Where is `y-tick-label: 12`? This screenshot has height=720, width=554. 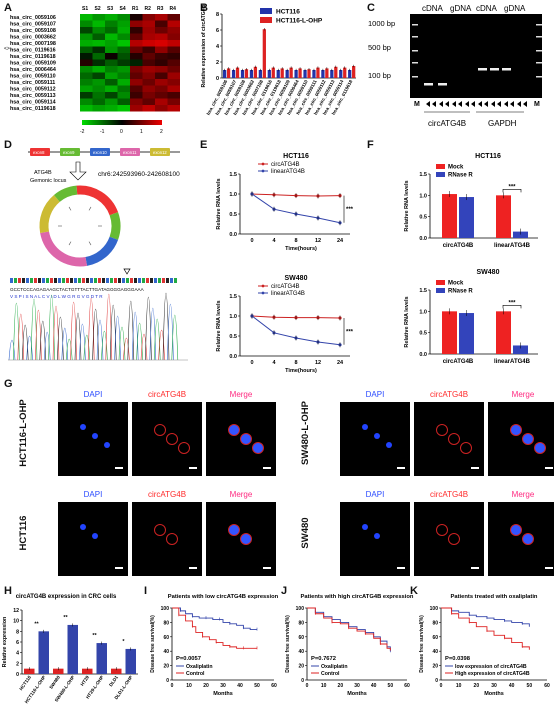 y-tick-label: 12 is located at coordinates (16, 611).